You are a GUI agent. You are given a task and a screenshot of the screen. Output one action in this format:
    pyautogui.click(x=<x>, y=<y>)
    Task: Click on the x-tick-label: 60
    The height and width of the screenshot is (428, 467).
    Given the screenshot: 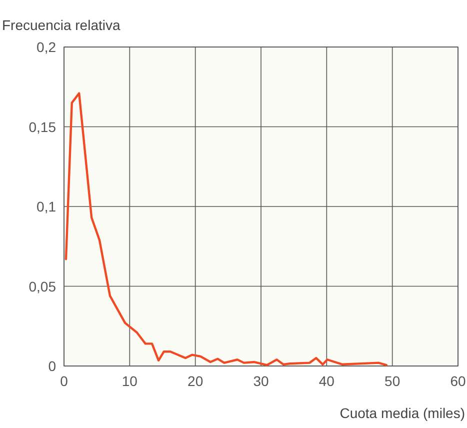 What is the action you would take?
    pyautogui.click(x=458, y=381)
    